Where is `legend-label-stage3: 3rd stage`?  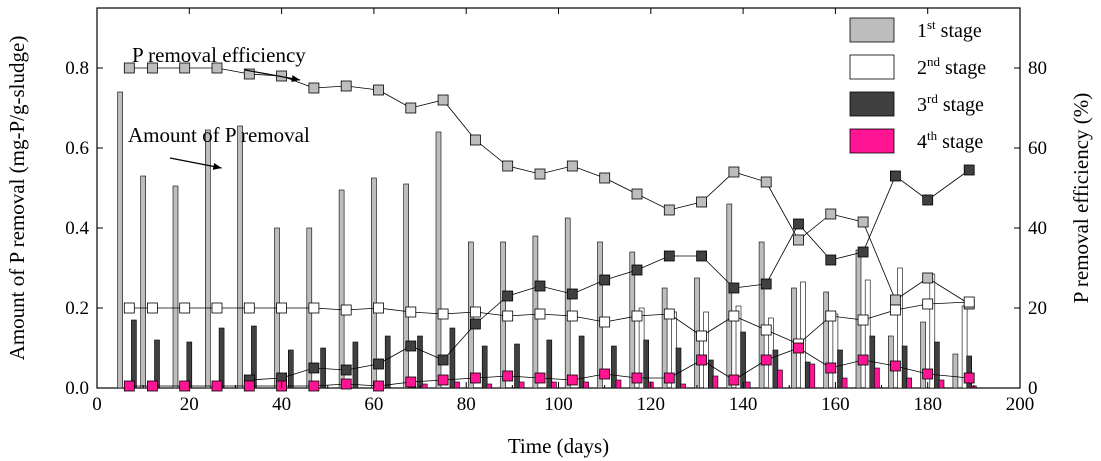
legend-label-stage3: 3rd stage is located at coordinates (950, 103).